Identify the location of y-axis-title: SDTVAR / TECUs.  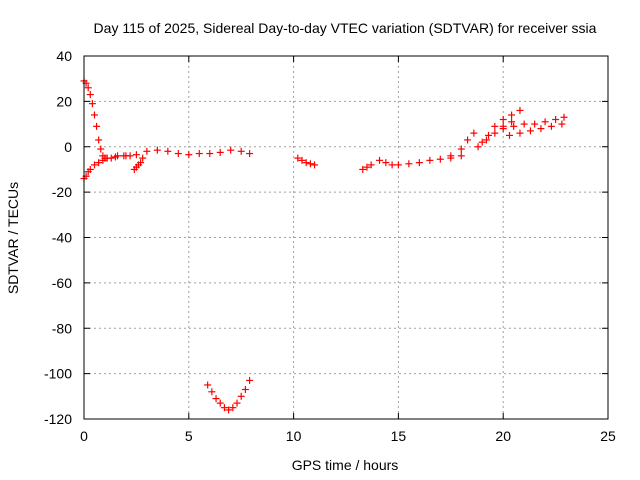
(13, 238).